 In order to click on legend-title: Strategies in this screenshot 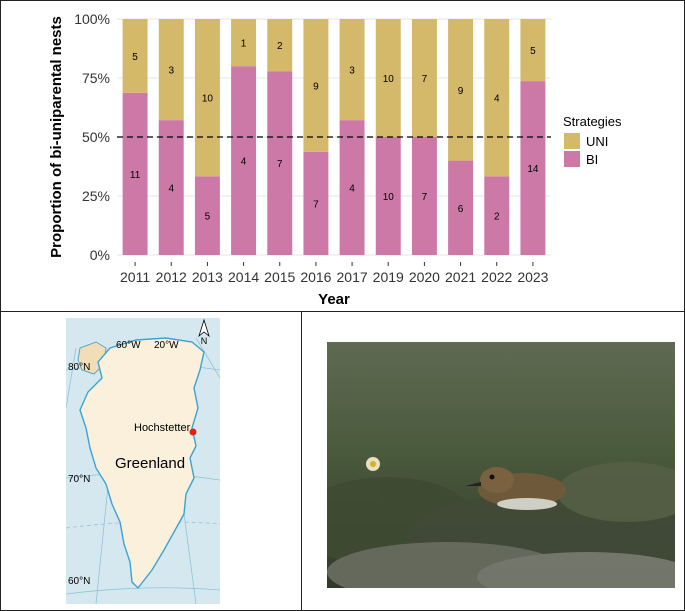, I will do `click(592, 121)`.